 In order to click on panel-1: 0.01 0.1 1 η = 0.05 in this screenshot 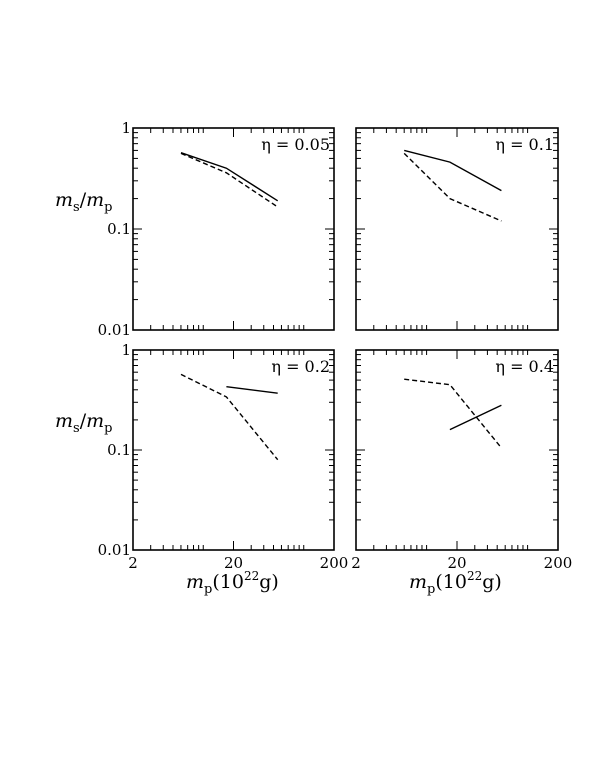, I will do `click(216, 229)`.